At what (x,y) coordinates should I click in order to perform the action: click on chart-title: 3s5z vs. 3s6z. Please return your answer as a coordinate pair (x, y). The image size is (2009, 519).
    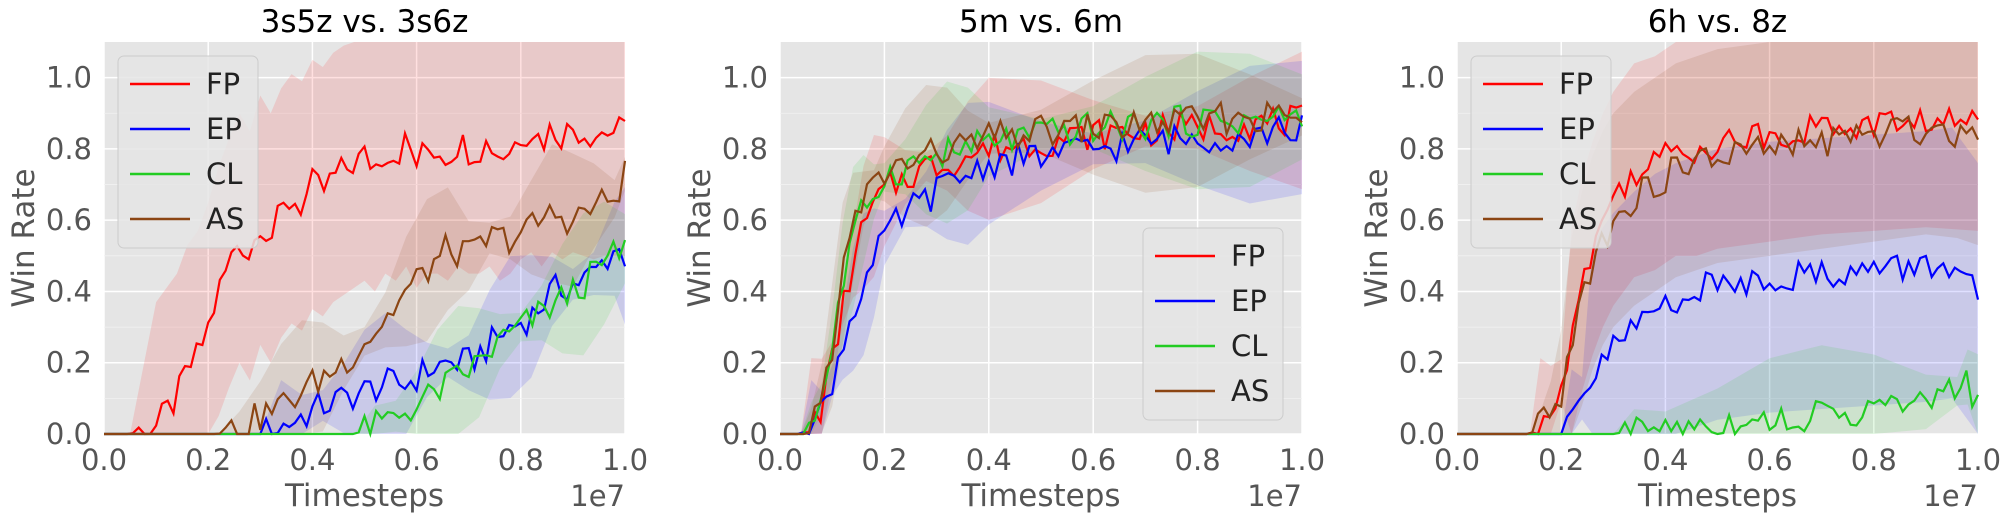
    Looking at the image, I should click on (365, 22).